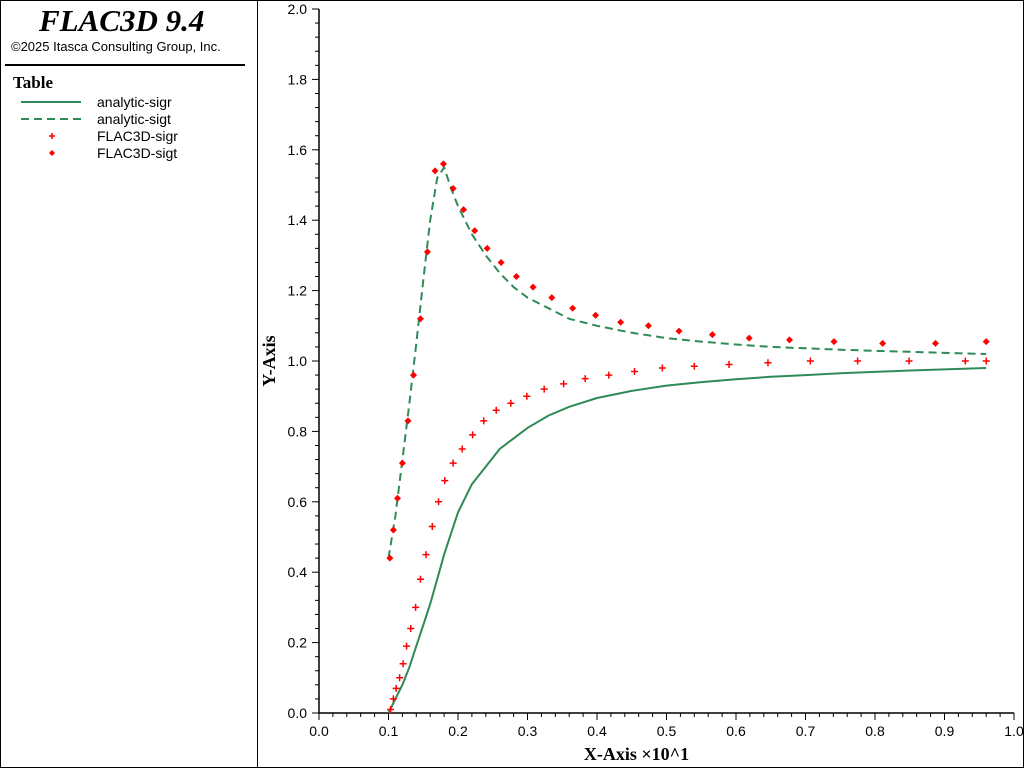 This screenshot has width=1024, height=768. Describe the element at coordinates (458, 731) in the screenshot. I see `x-tick-label: 0.2` at that location.